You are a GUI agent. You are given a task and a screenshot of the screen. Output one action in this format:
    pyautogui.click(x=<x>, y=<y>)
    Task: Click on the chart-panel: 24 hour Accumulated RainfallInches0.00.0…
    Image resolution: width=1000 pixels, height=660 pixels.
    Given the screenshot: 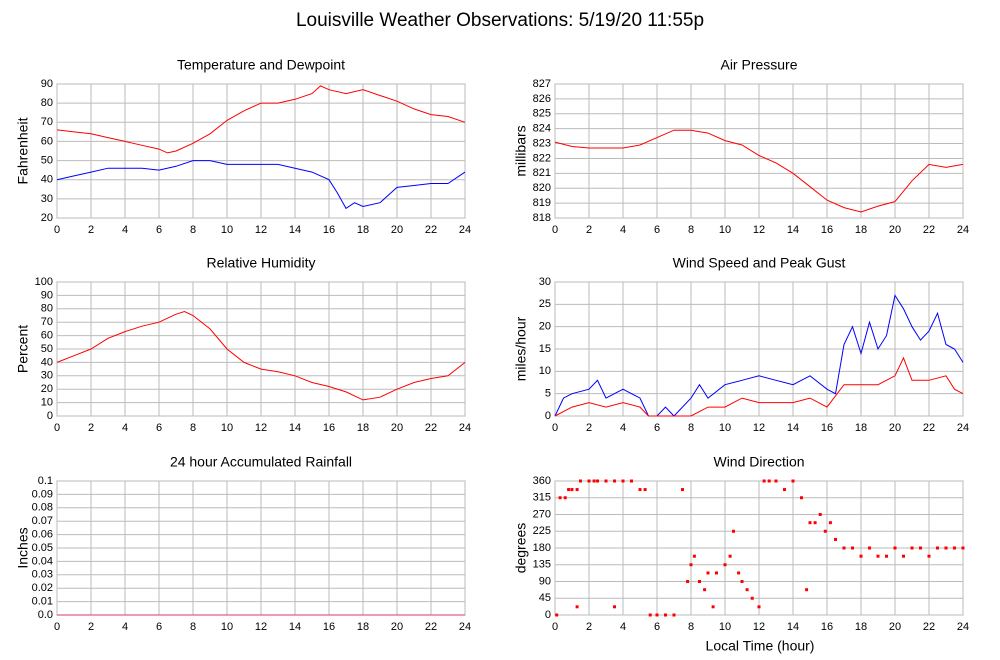 What is the action you would take?
    pyautogui.click(x=243, y=543)
    